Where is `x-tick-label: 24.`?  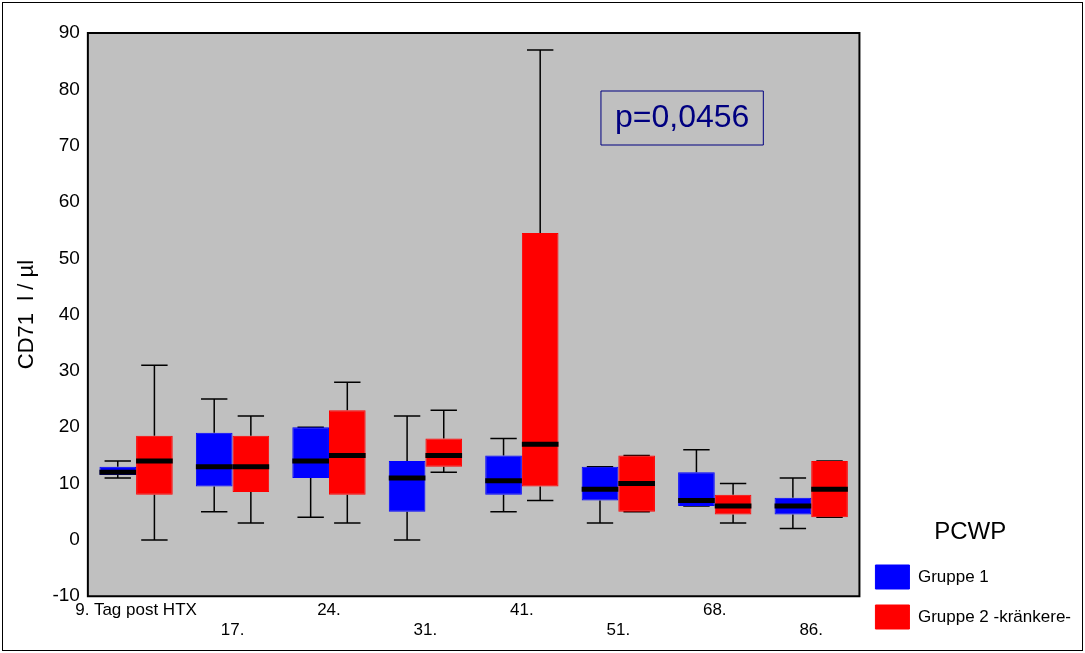 x-tick-label: 24. is located at coordinates (329, 610).